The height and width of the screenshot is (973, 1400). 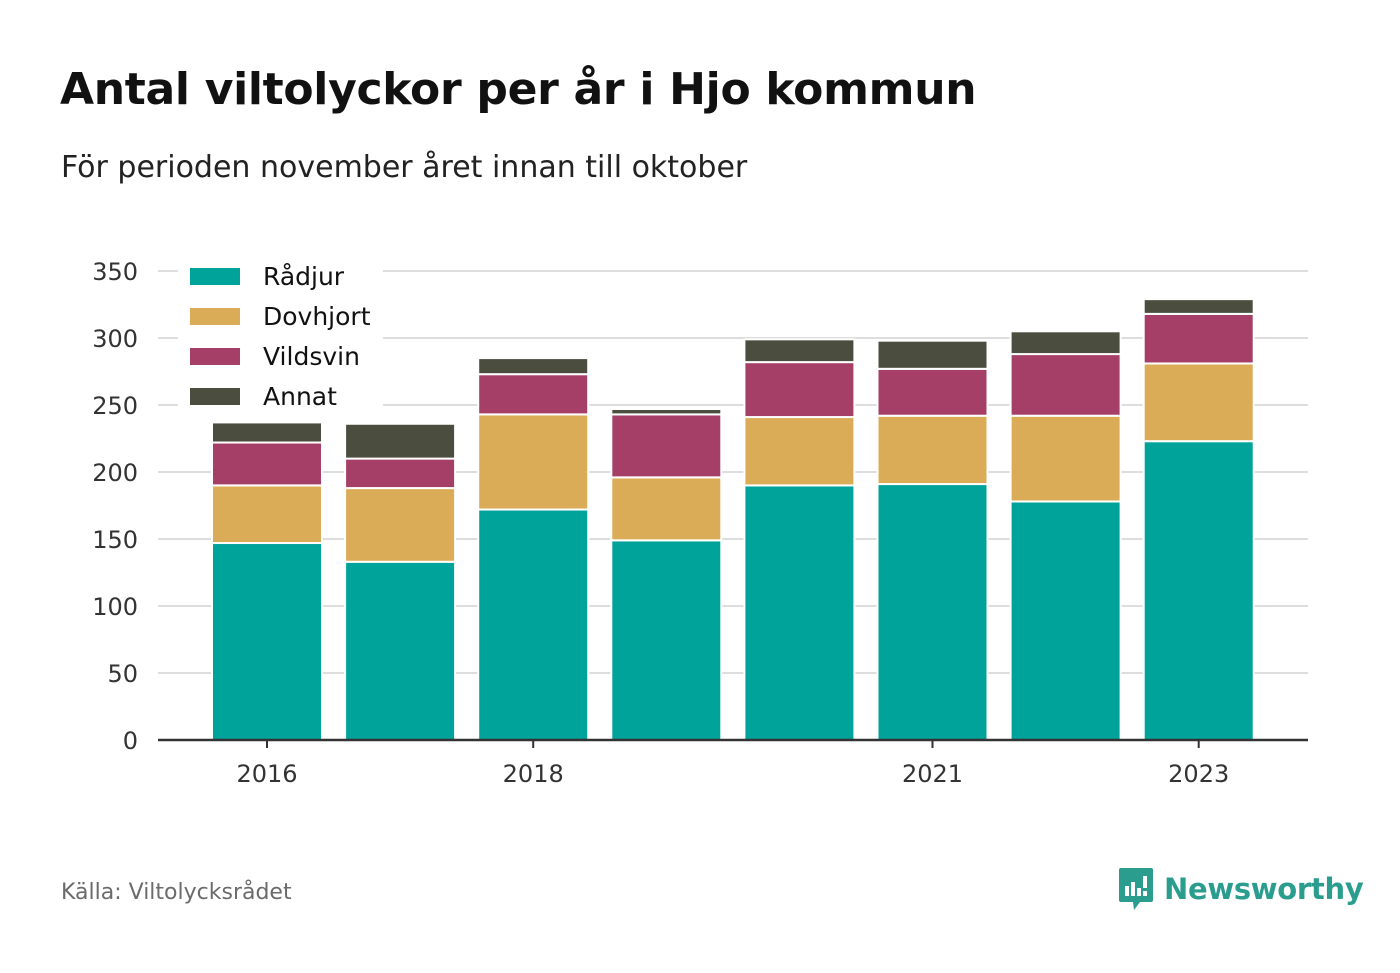 I want to click on legend-label: Vildsvin, so click(x=311, y=356).